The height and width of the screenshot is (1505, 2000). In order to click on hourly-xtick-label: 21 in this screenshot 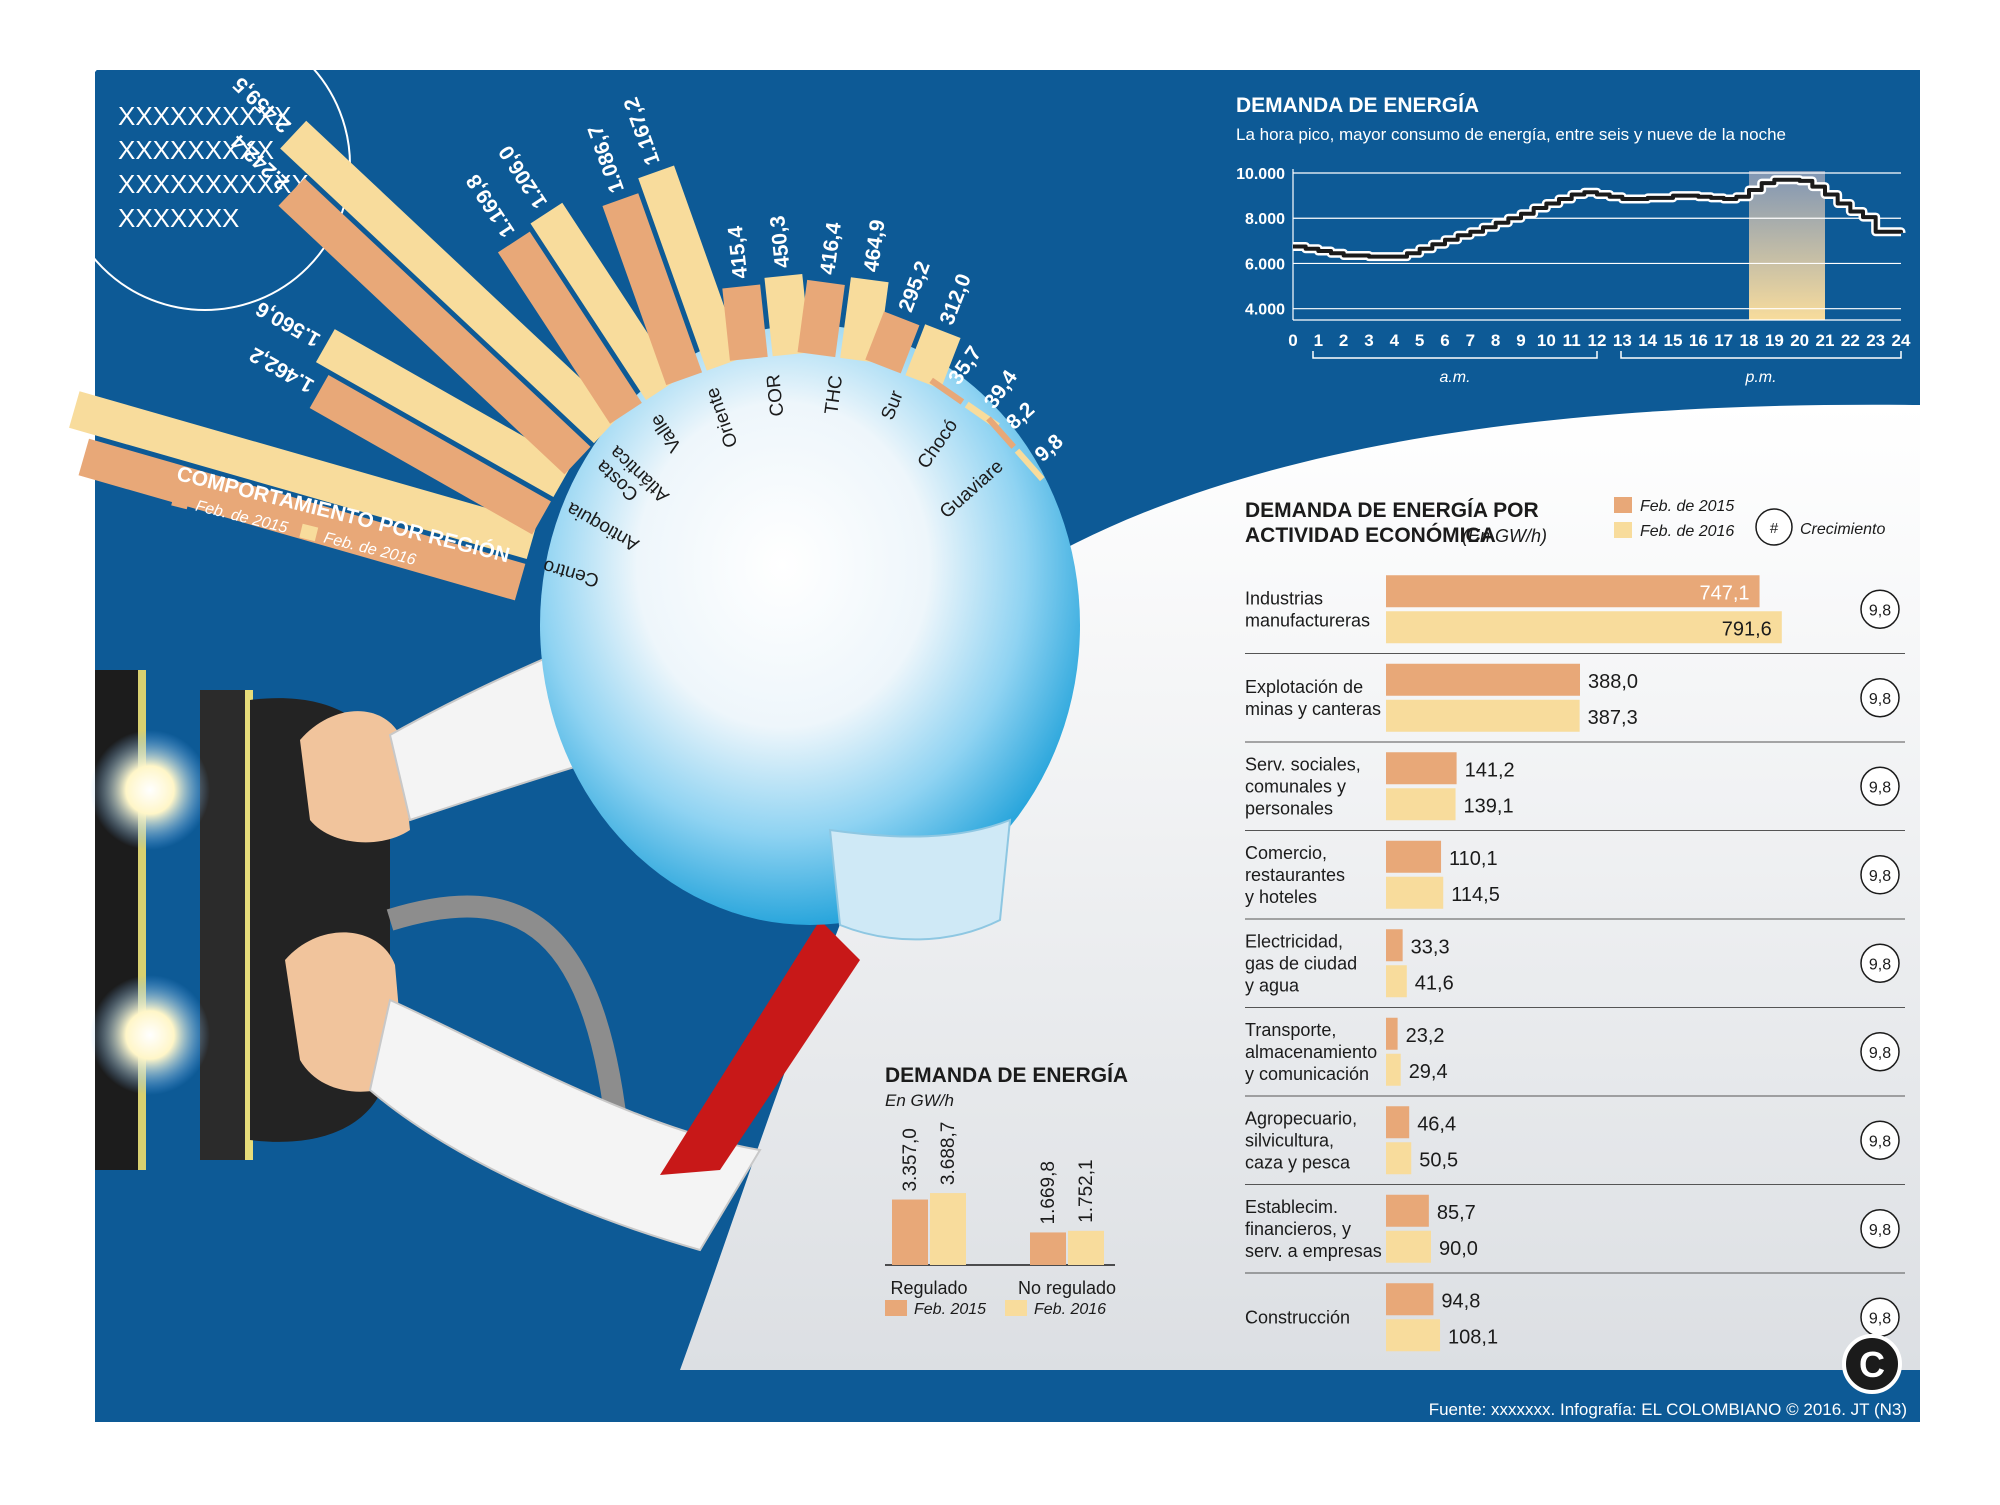, I will do `click(1825, 340)`.